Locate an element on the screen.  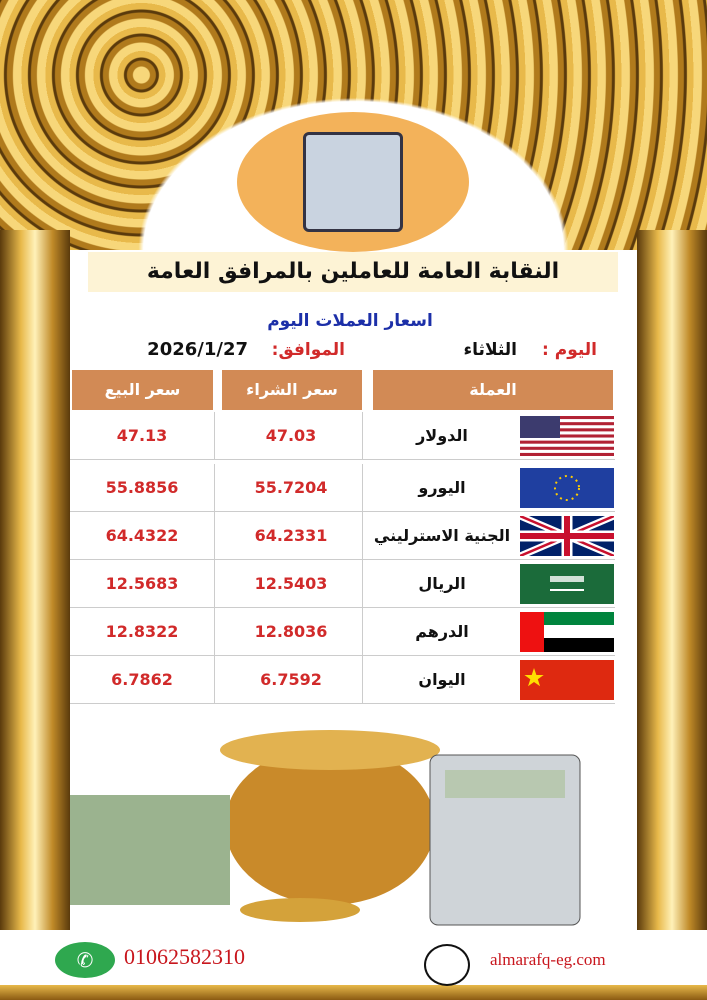
frame-bottom is located at coordinates (353, 992).